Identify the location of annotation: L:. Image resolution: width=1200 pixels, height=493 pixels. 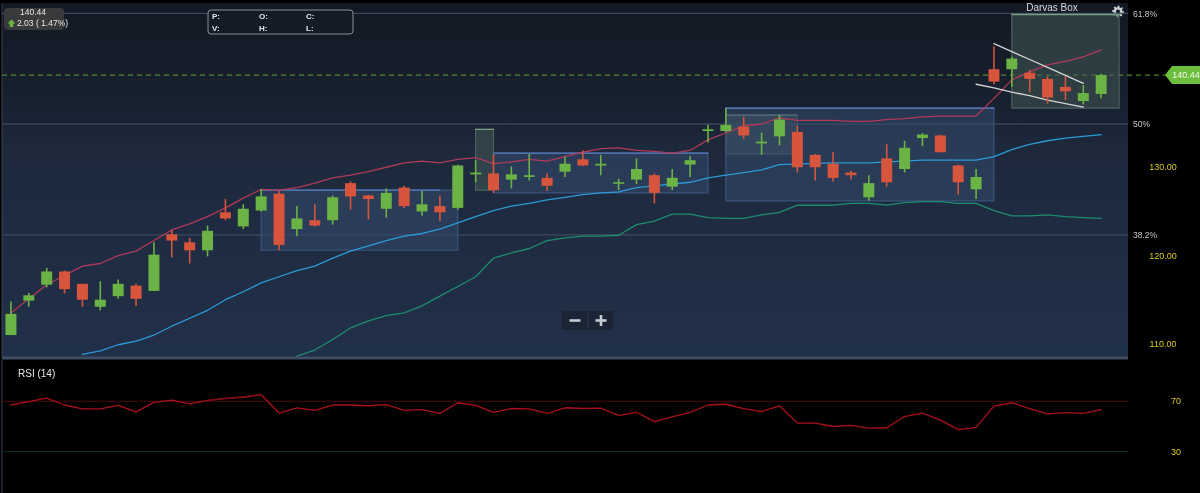
(310, 28).